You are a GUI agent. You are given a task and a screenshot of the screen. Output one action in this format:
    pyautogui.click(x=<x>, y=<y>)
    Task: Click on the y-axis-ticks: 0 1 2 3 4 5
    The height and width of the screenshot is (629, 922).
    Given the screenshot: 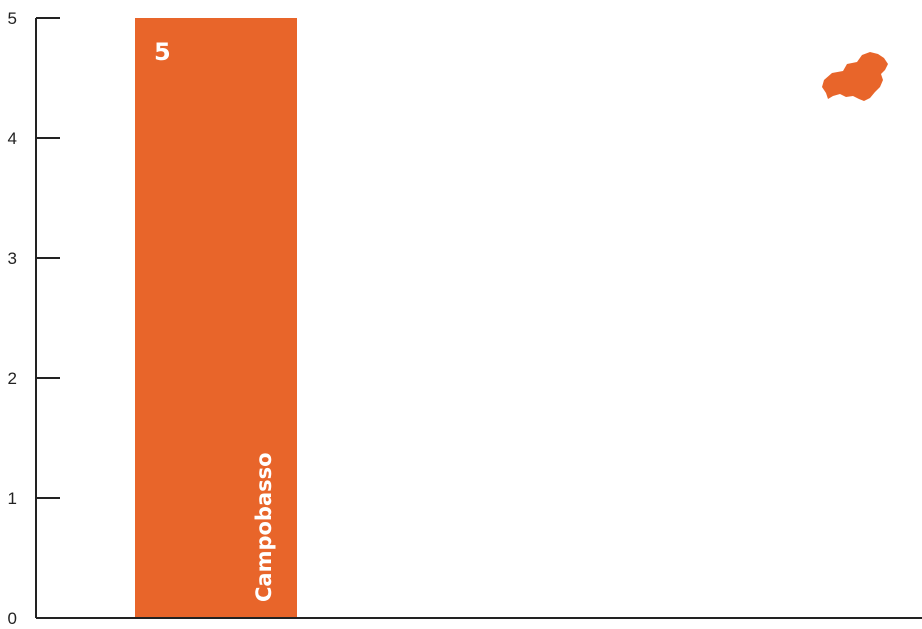 What is the action you would take?
    pyautogui.click(x=34, y=318)
    